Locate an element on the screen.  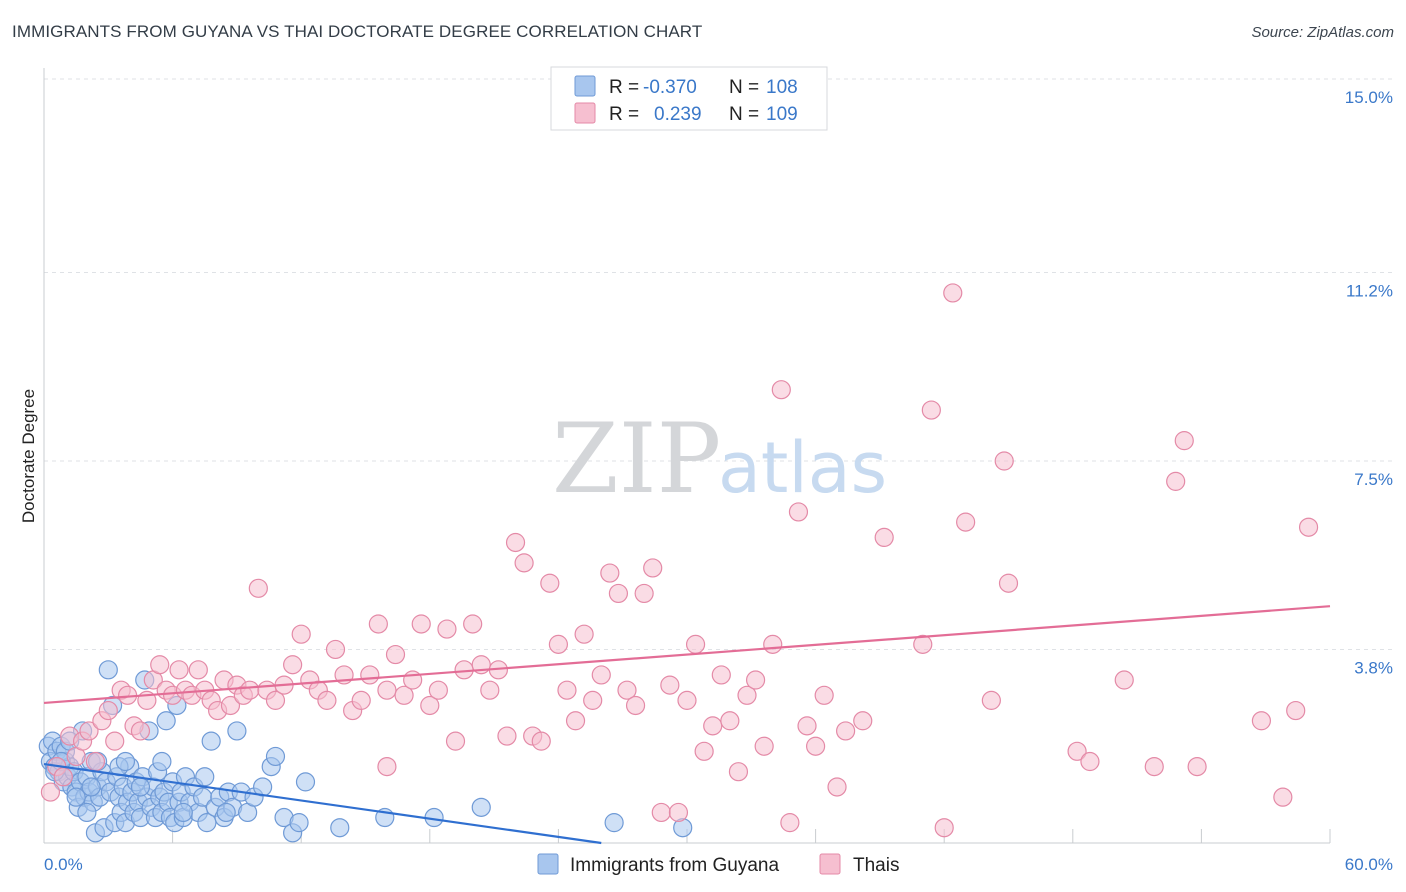
legend-swatch-thais is located at coordinates (585, 113).